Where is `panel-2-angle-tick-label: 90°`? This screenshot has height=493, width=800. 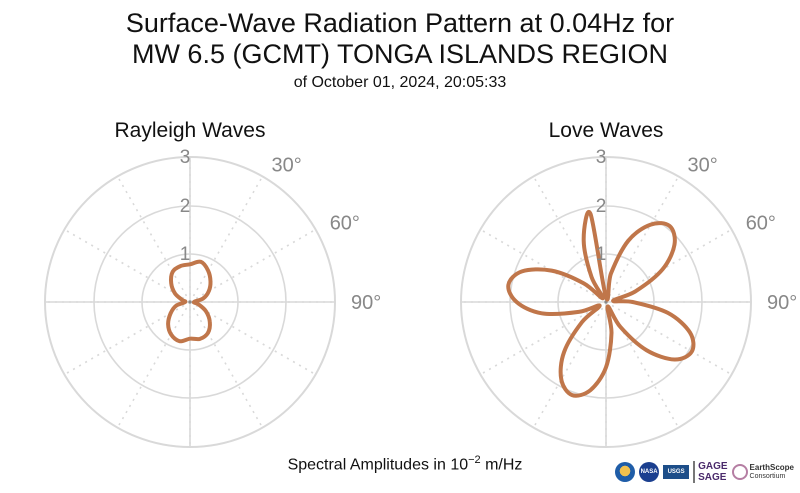
panel-2-angle-tick-label: 90° is located at coordinates (782, 303).